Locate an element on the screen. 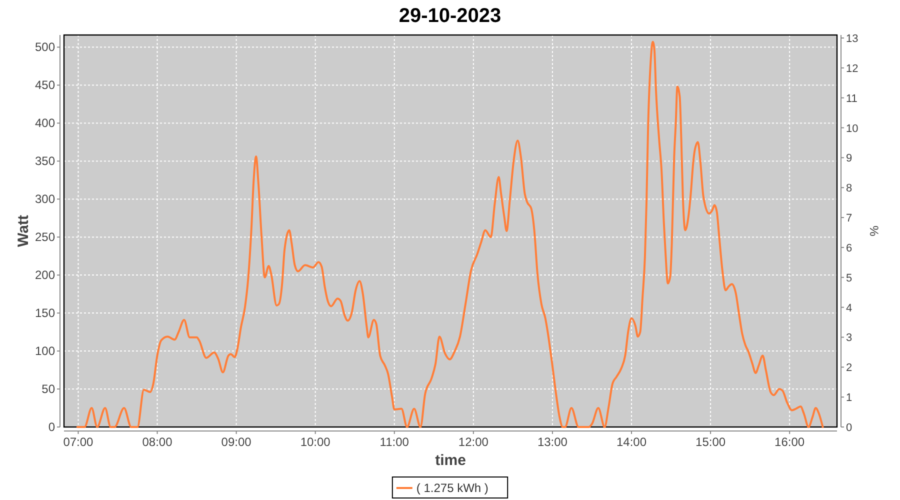  x-tick-label: 13:00 is located at coordinates (552, 442).